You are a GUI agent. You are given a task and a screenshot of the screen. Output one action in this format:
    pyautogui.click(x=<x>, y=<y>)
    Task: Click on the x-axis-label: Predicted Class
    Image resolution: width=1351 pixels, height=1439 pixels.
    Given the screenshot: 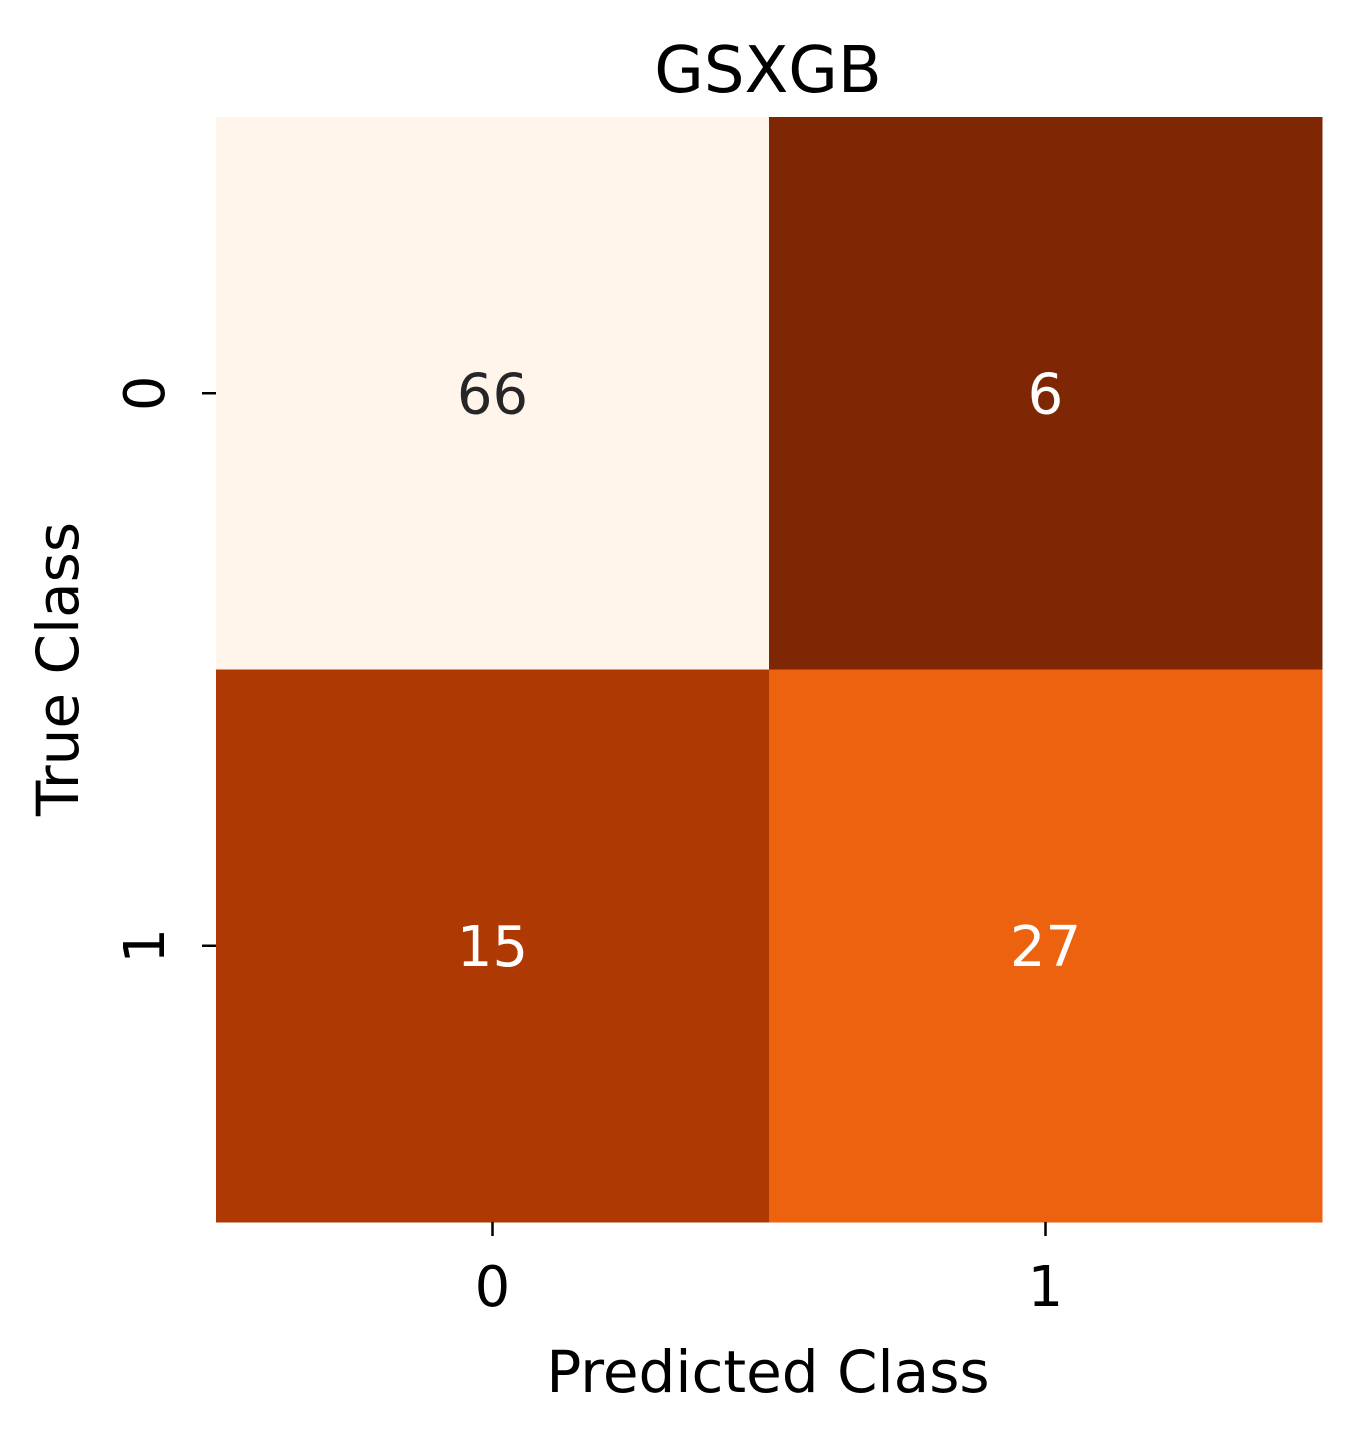 What is the action you would take?
    pyautogui.click(x=767, y=1372)
    